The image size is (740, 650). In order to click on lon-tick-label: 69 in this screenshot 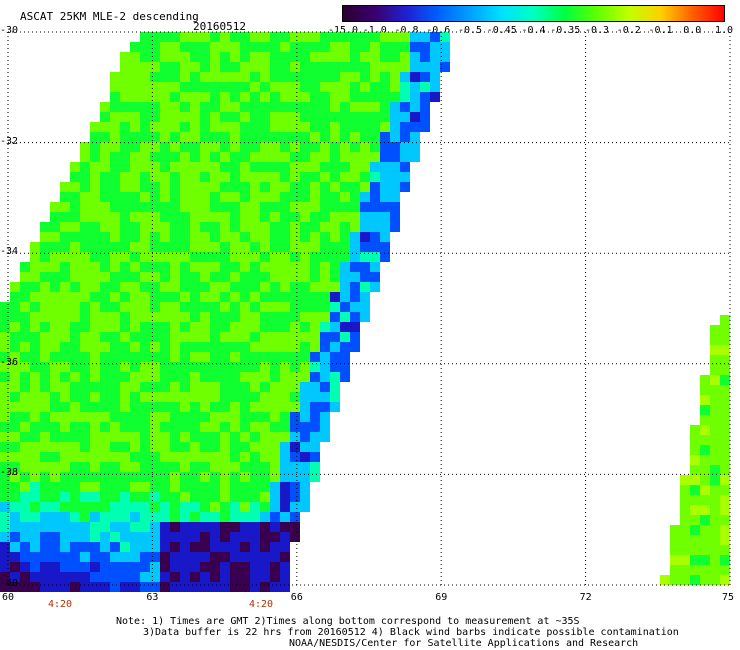, I will do `click(441, 597)`.